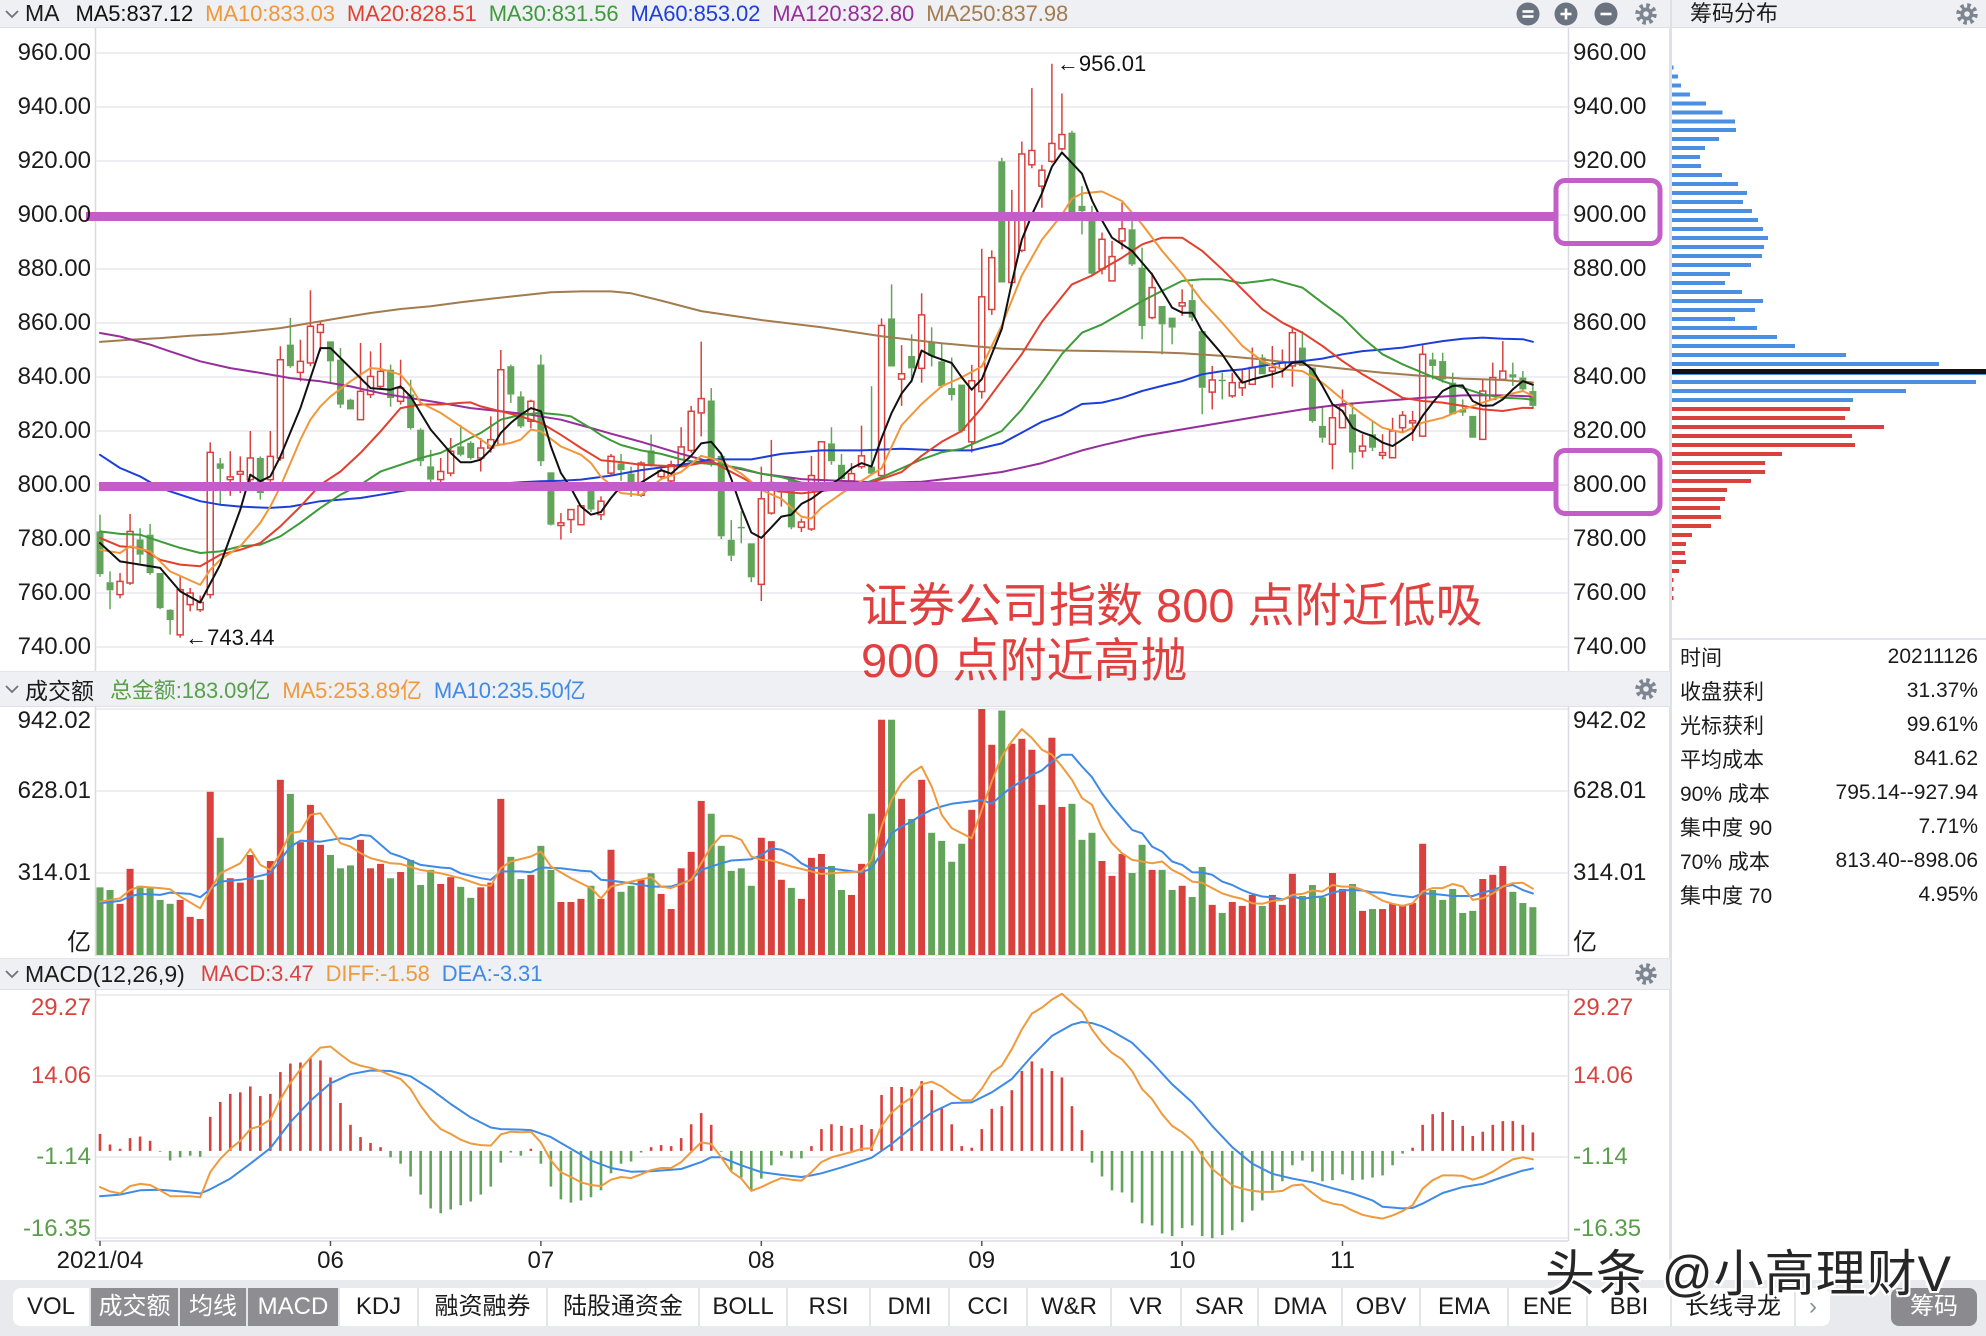 This screenshot has width=1986, height=1336. What do you see at coordinates (378, 1307) in the screenshot?
I see `tab-kdj: KDJ` at bounding box center [378, 1307].